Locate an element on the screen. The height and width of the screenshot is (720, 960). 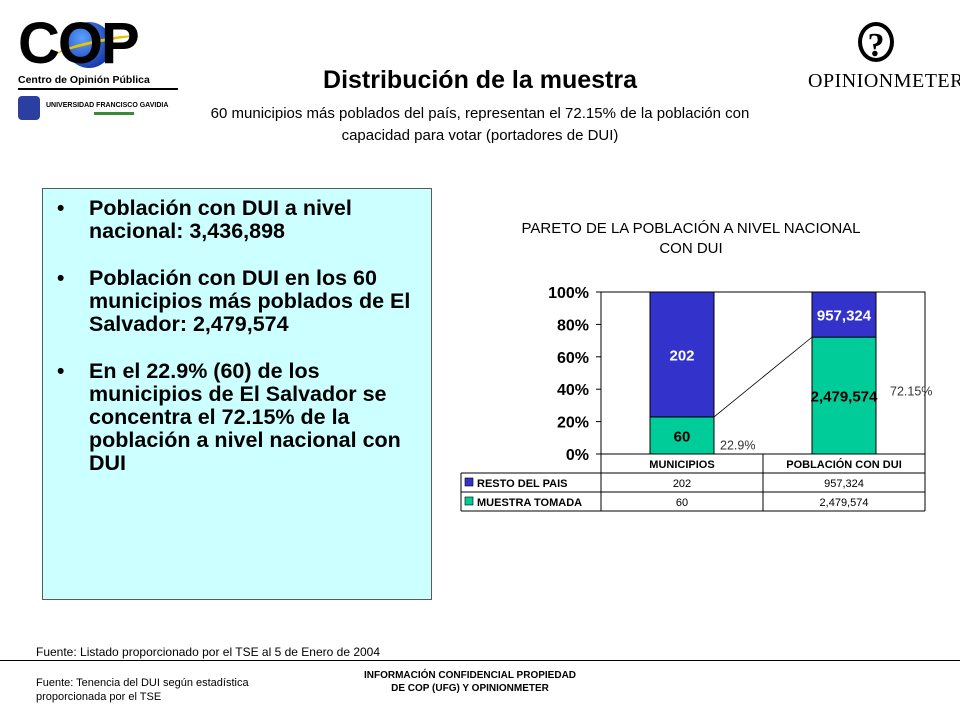
page-title: Distribución de la muestra is located at coordinates (480, 80).